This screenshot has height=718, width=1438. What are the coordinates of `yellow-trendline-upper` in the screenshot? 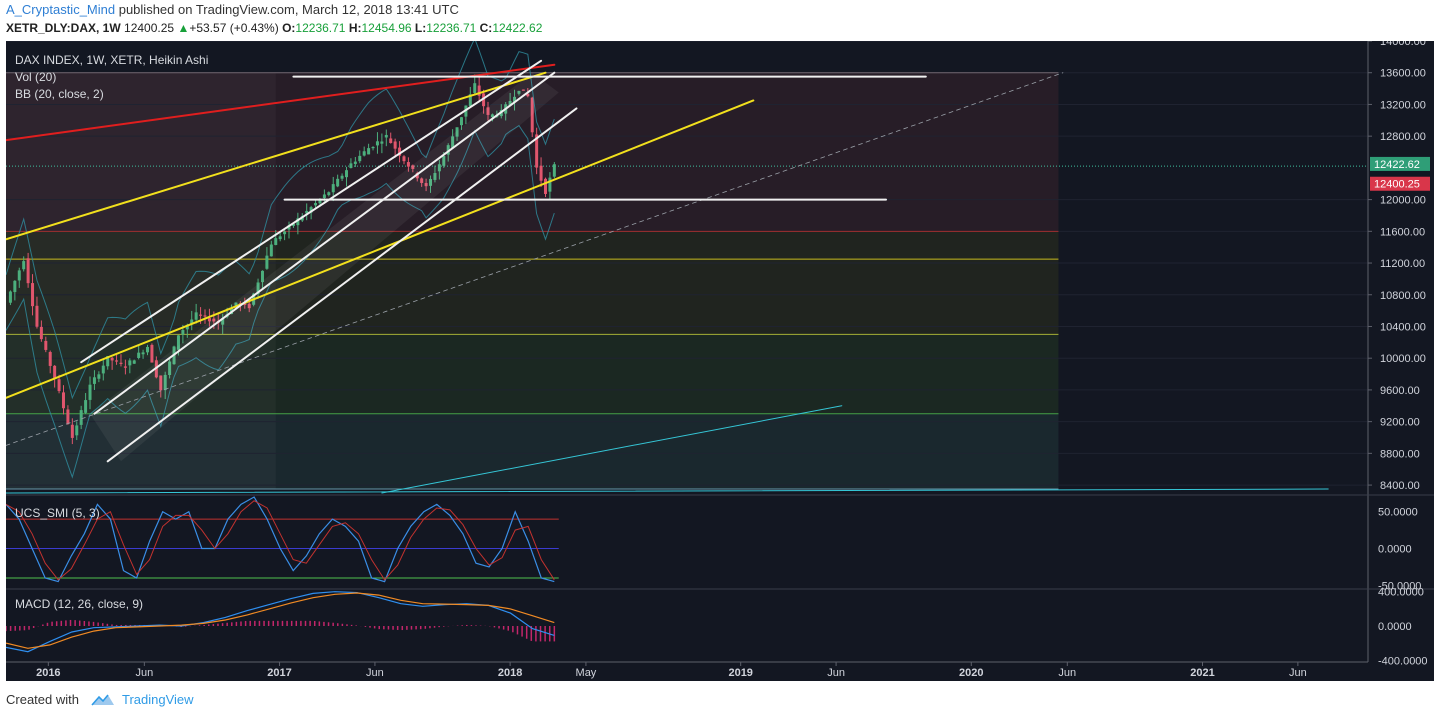 It's located at (276, 156).